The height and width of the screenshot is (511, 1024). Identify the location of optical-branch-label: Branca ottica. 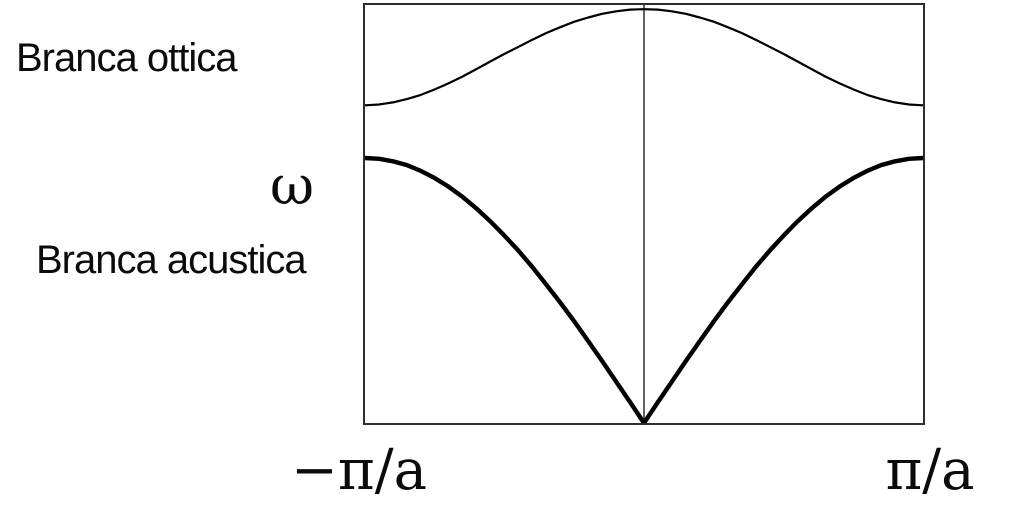
(126, 58).